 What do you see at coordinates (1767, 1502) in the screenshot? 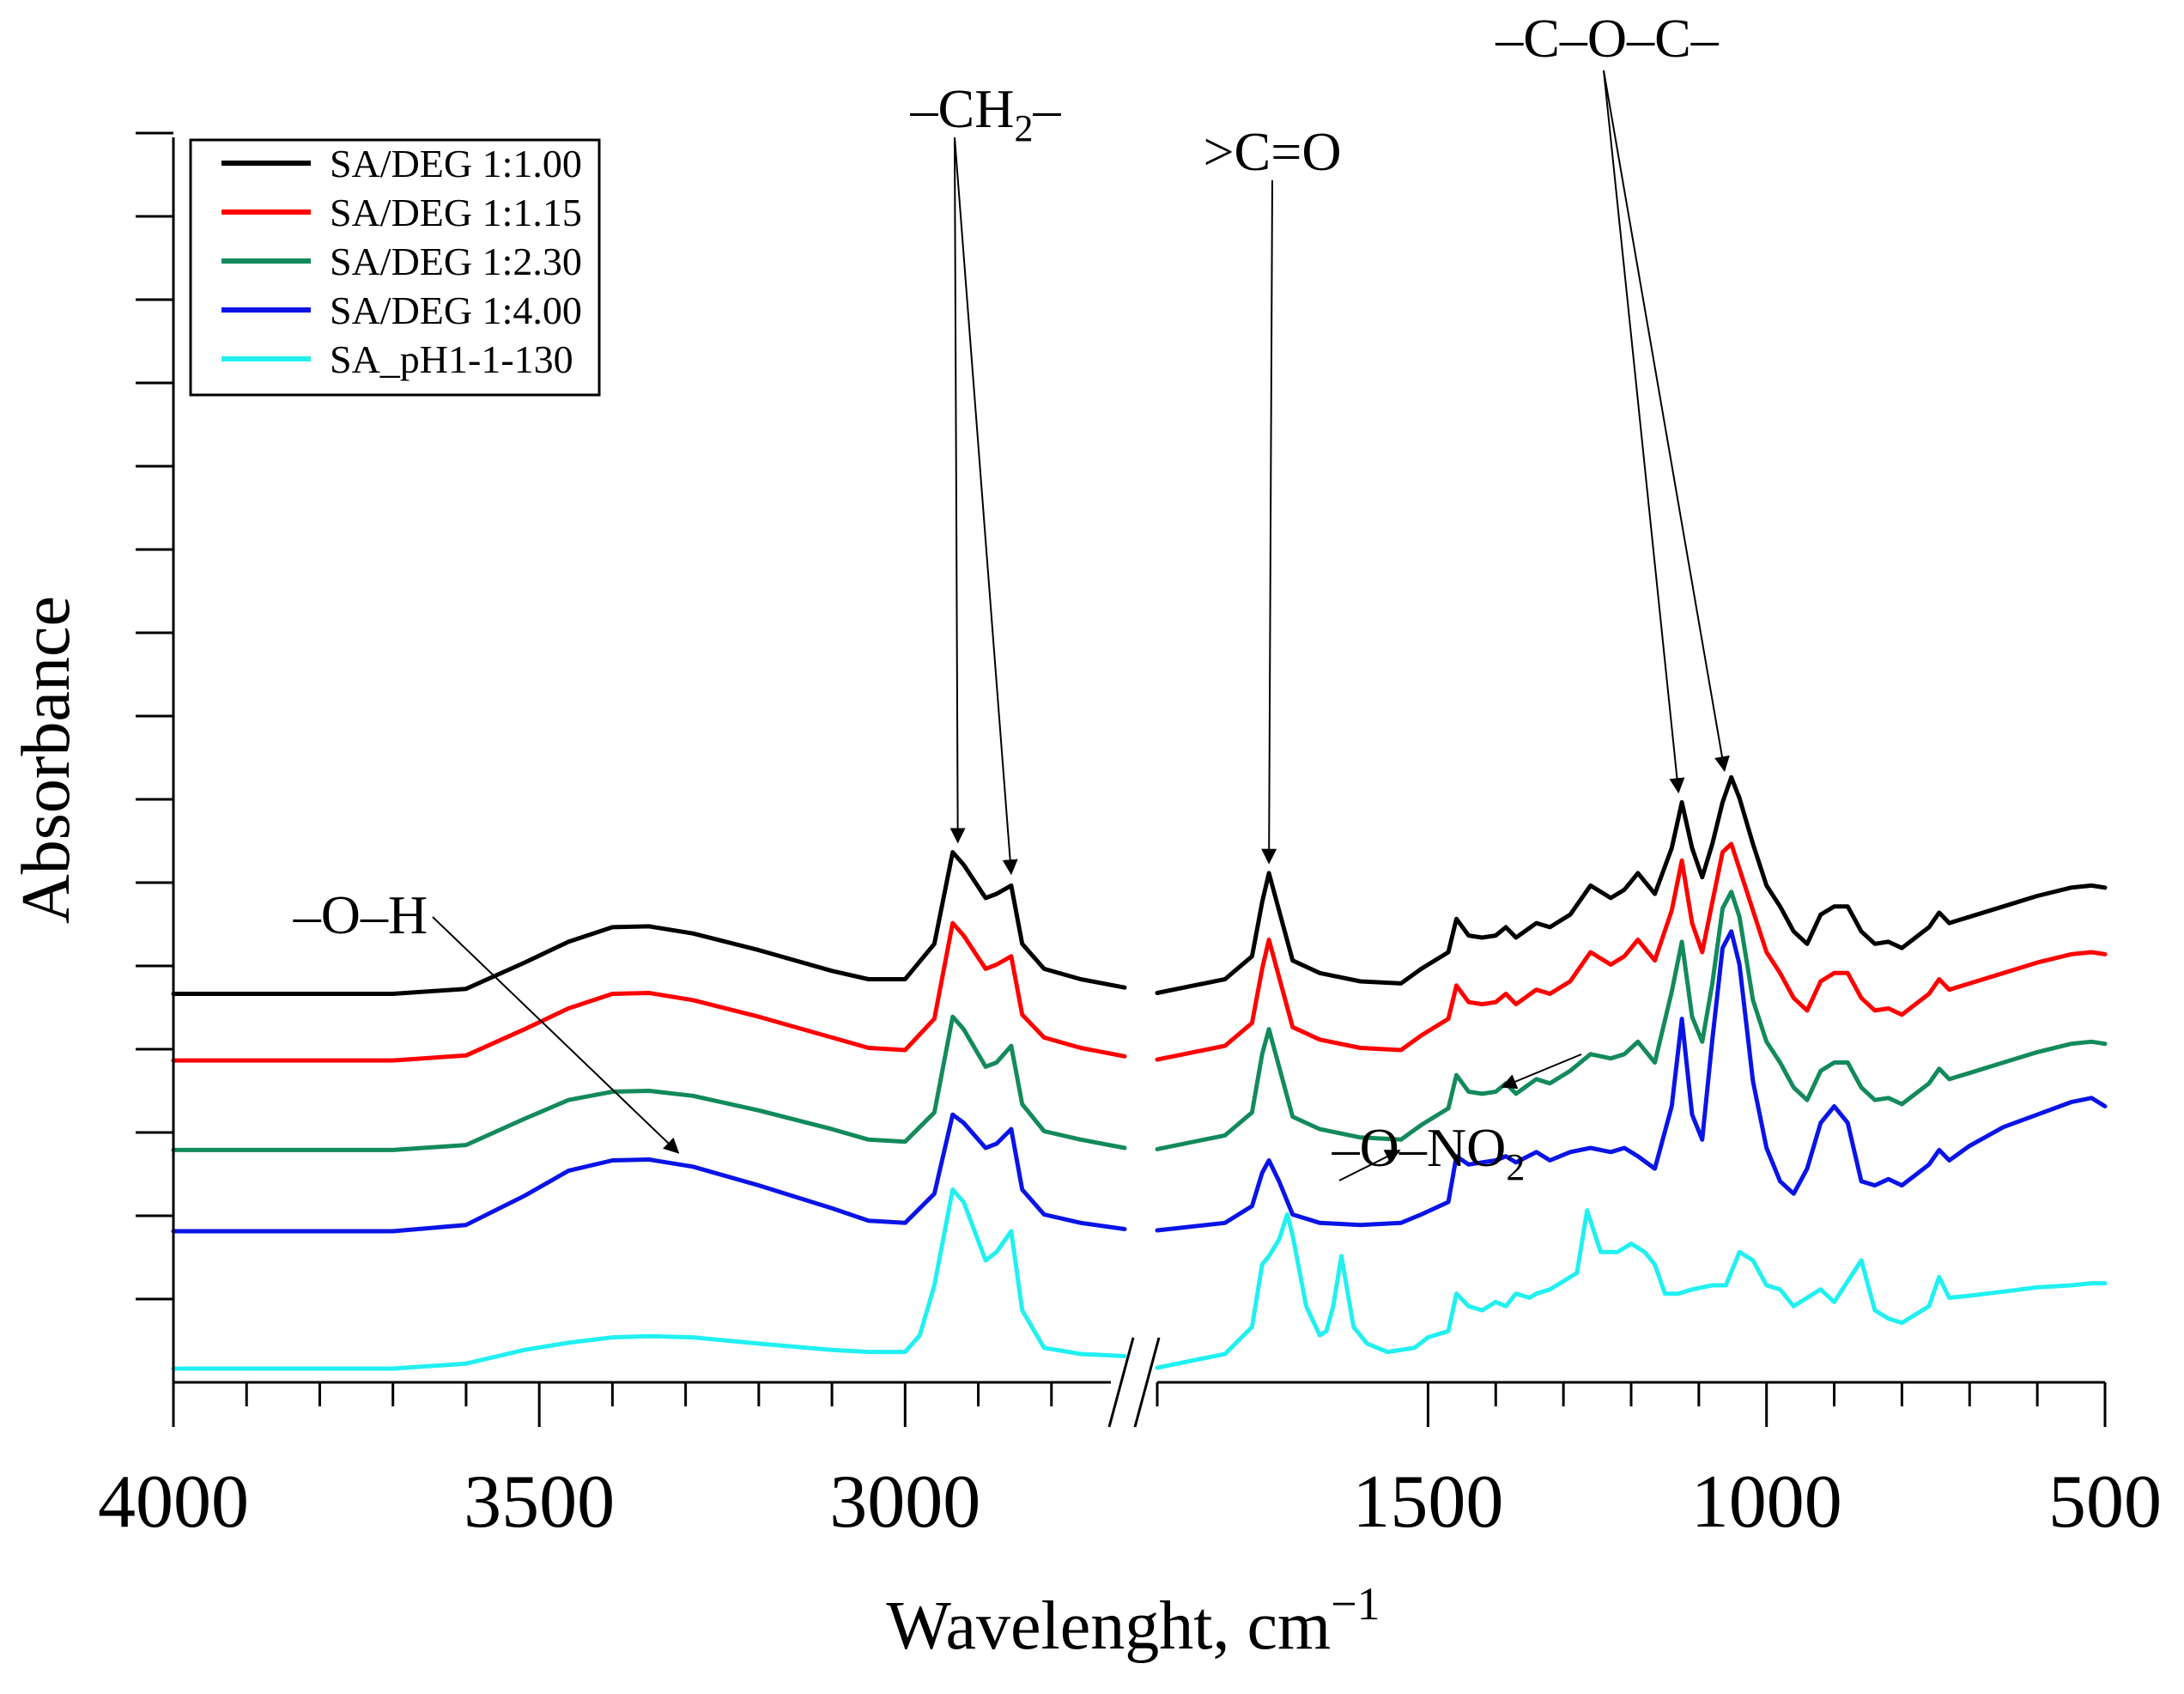
I see `x-tick-label: 1000` at bounding box center [1767, 1502].